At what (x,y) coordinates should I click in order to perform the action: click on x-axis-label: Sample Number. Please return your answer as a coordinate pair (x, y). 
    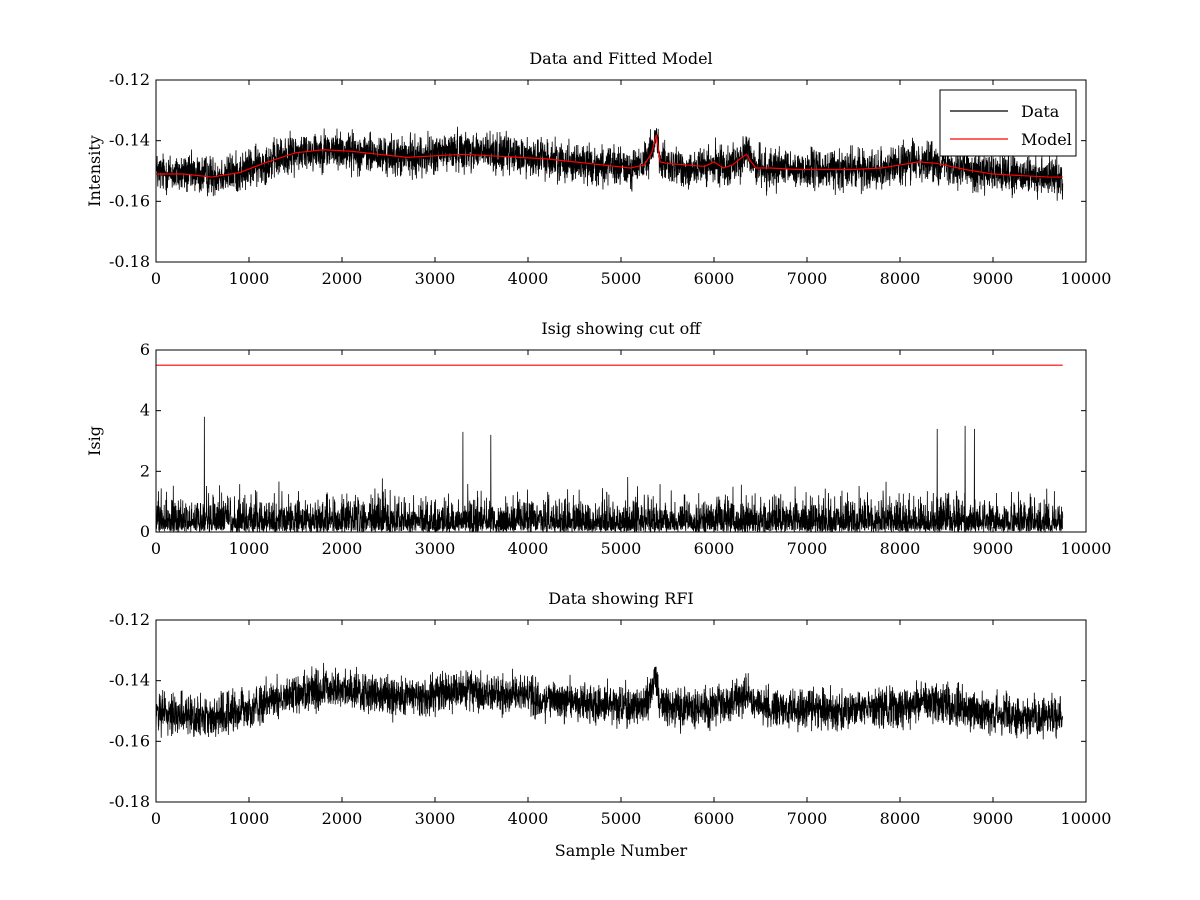
    Looking at the image, I should click on (621, 850).